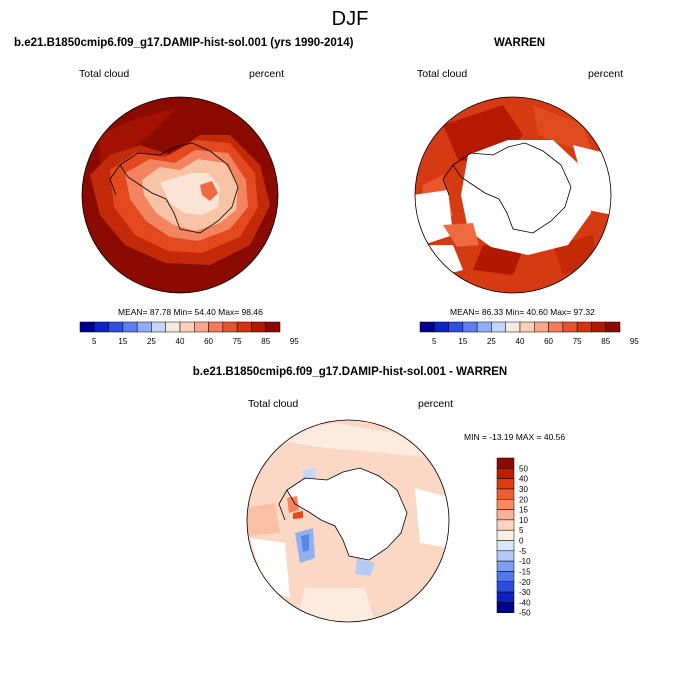  I want to click on panel-1-variable-label: Total cloud, so click(104, 74).